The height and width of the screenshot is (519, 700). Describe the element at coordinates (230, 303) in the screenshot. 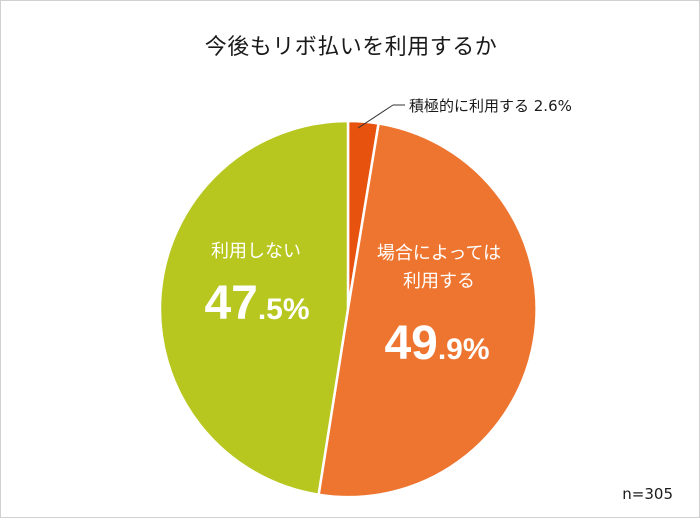

I see `slice-value-not-use-int: 47` at that location.